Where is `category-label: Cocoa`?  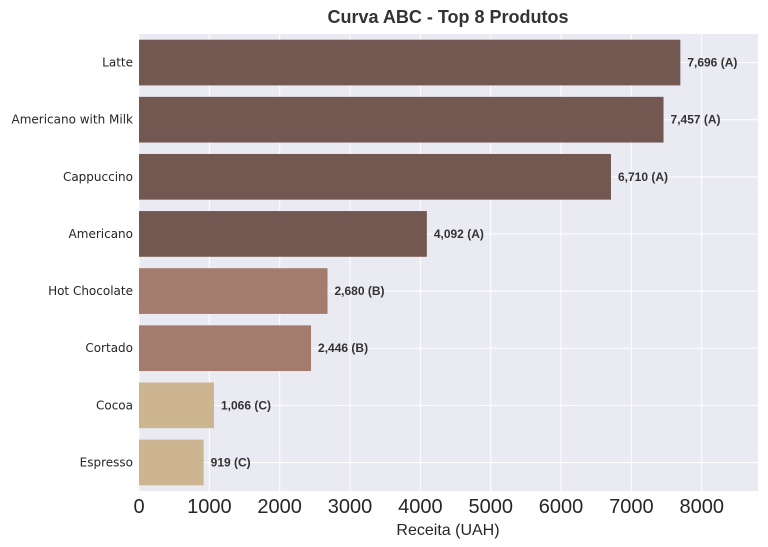
category-label: Cocoa is located at coordinates (114, 405).